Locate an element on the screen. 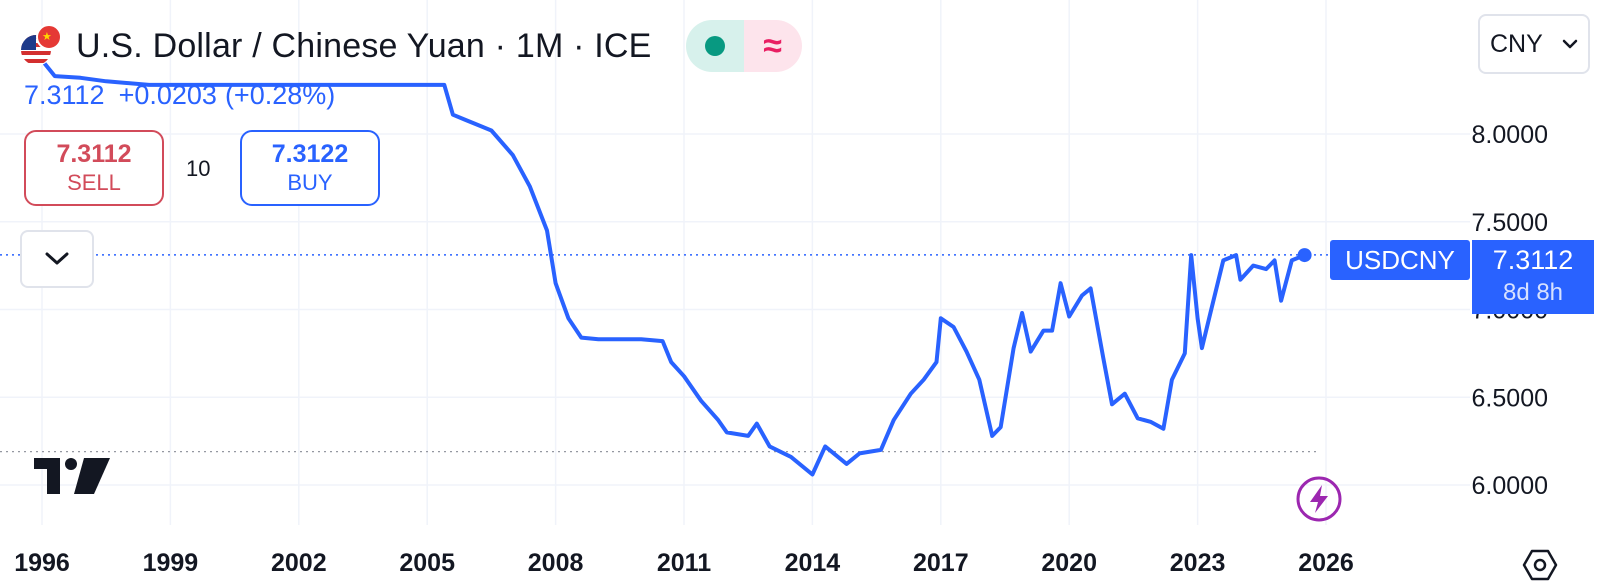  sell-price: 7.3112 is located at coordinates (94, 154).